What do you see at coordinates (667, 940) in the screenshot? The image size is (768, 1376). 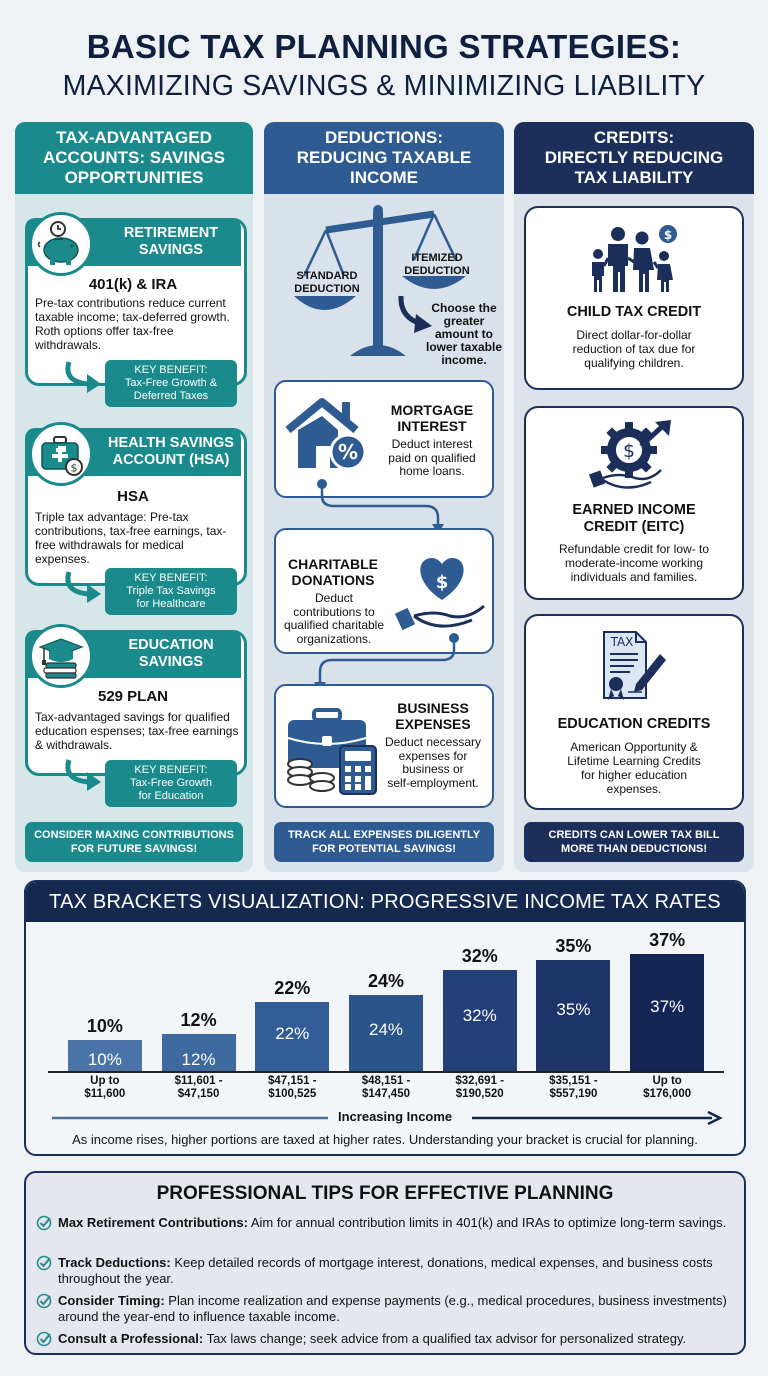 I see `bar-top-label: 37%` at bounding box center [667, 940].